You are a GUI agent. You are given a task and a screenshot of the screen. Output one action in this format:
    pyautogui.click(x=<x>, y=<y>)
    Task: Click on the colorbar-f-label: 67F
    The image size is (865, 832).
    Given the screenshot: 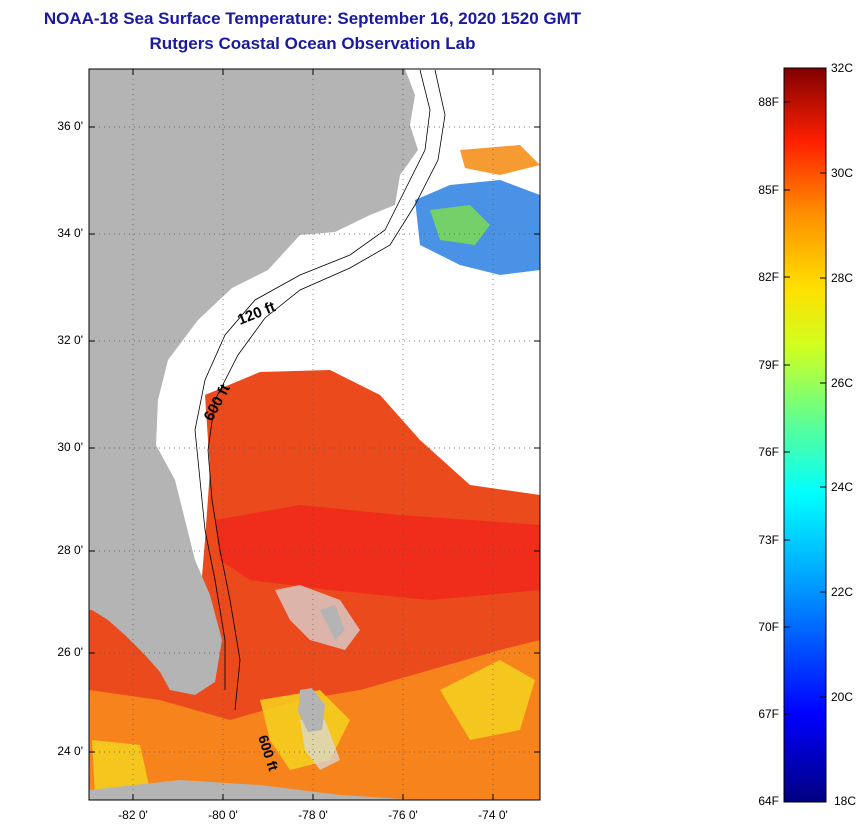 What is the action you would take?
    pyautogui.click(x=768, y=714)
    